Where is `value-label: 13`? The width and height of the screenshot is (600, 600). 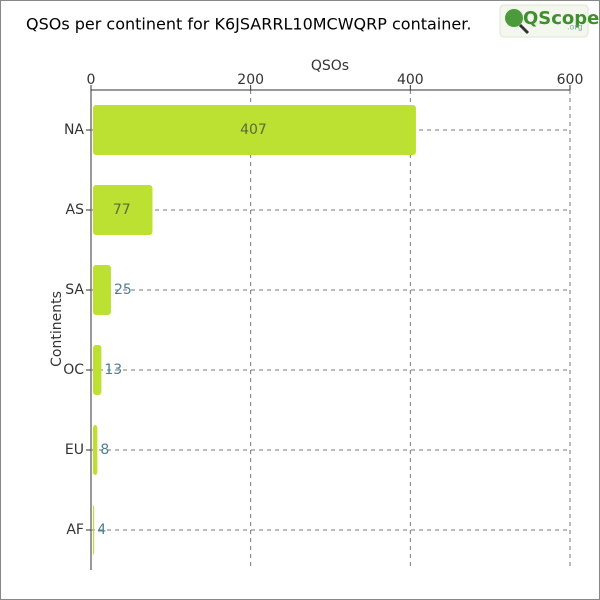
value-label: 13 is located at coordinates (113, 370).